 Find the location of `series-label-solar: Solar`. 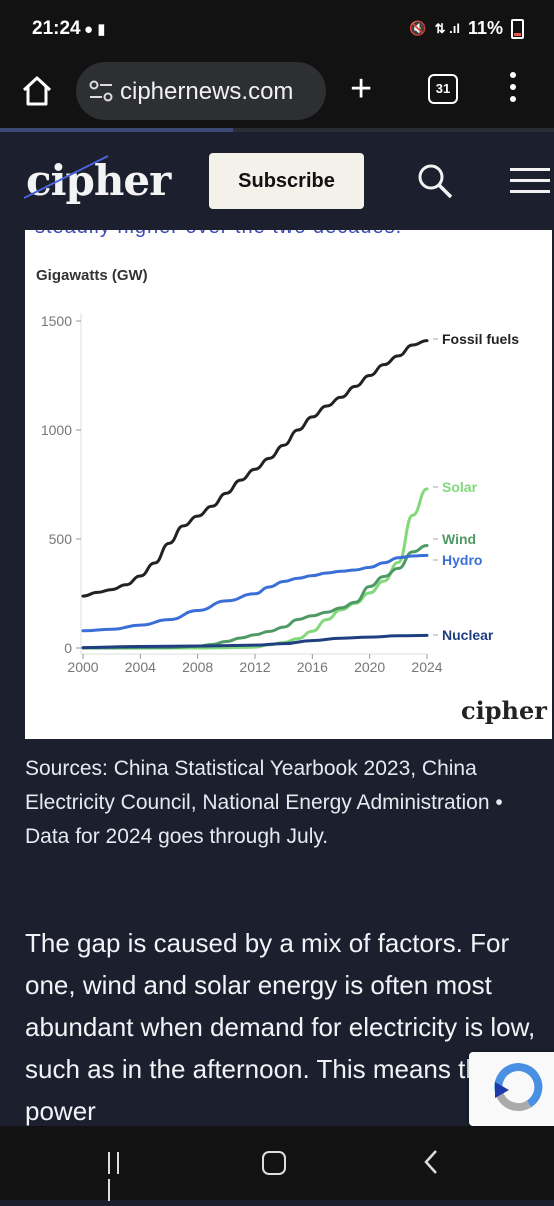

series-label-solar: Solar is located at coordinates (460, 487).